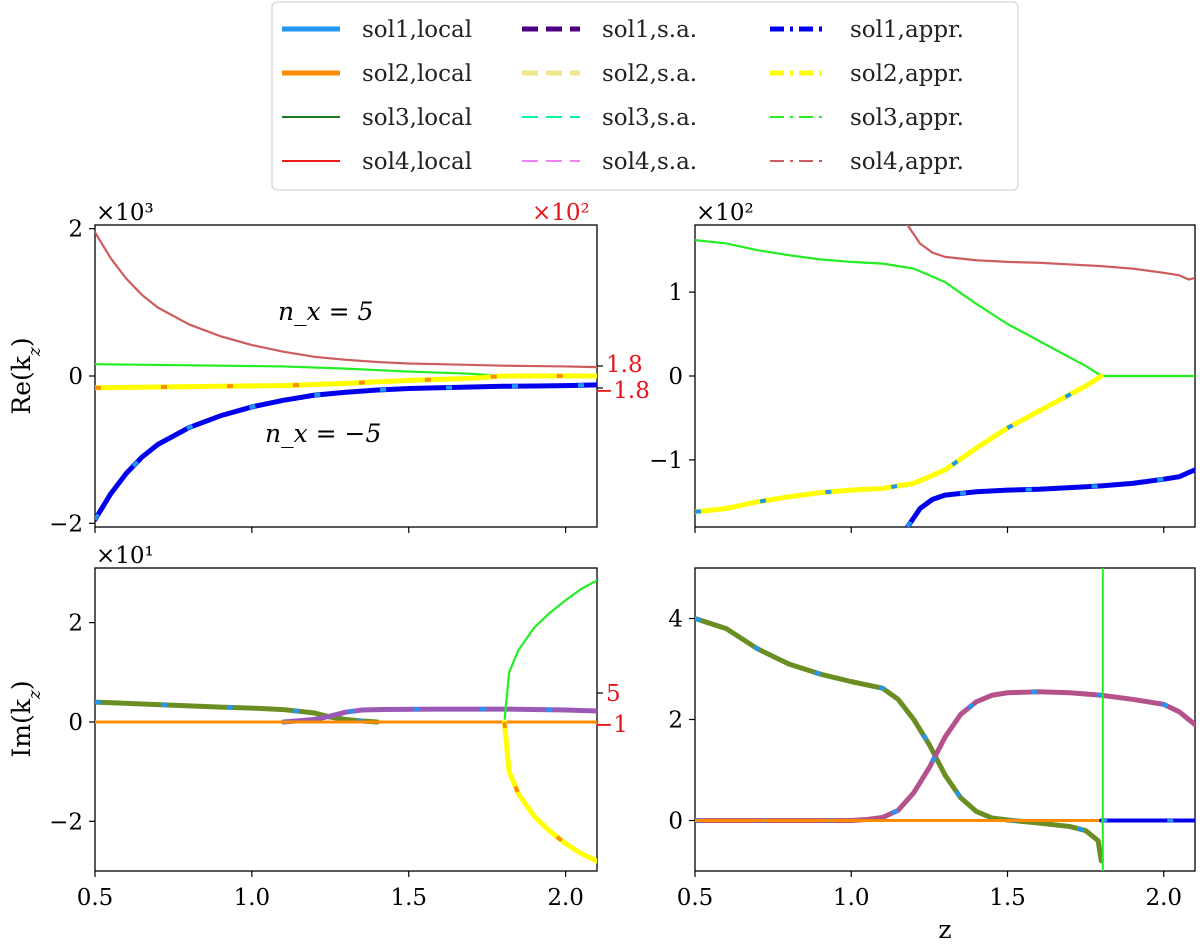  I want to click on legend-frame, so click(645, 96).